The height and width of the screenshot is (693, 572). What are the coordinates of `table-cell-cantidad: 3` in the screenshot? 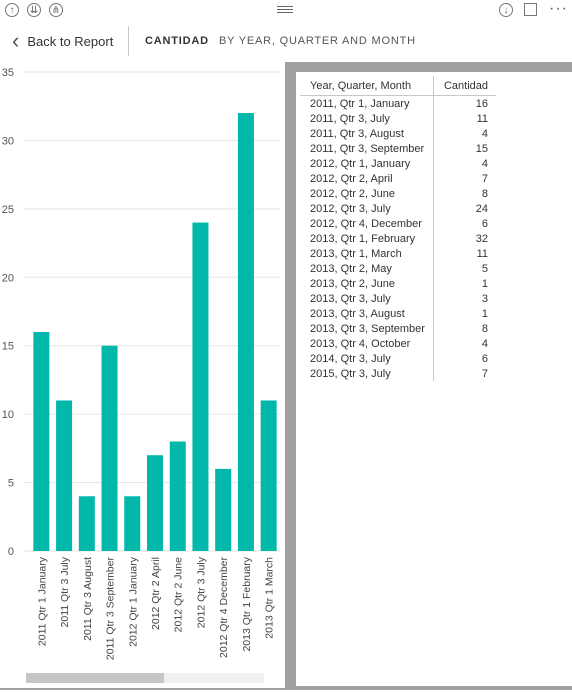 It's located at (464, 298).